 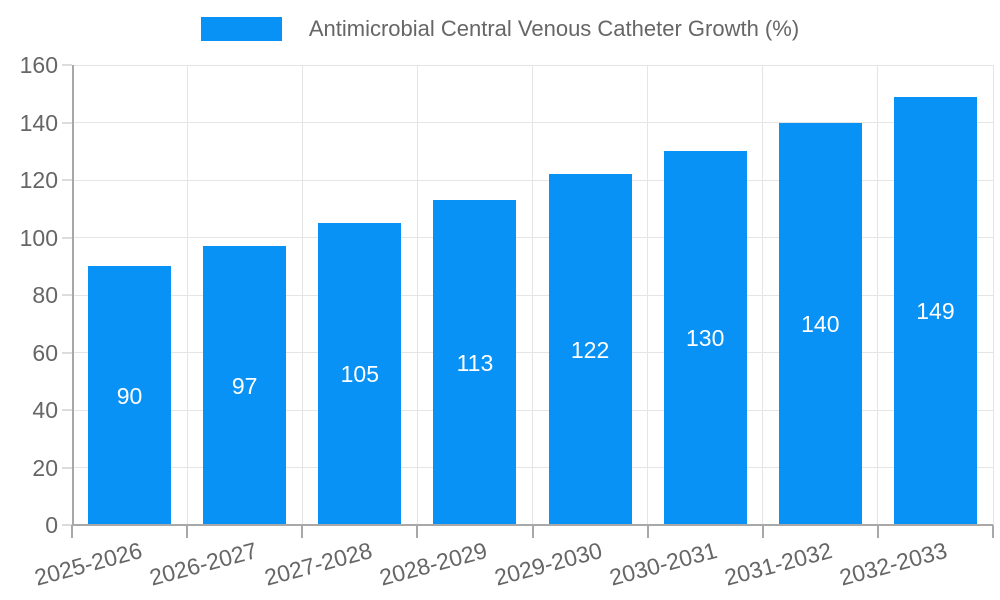 I want to click on x-axis-tick-label: 2027-2028, so click(x=241, y=564).